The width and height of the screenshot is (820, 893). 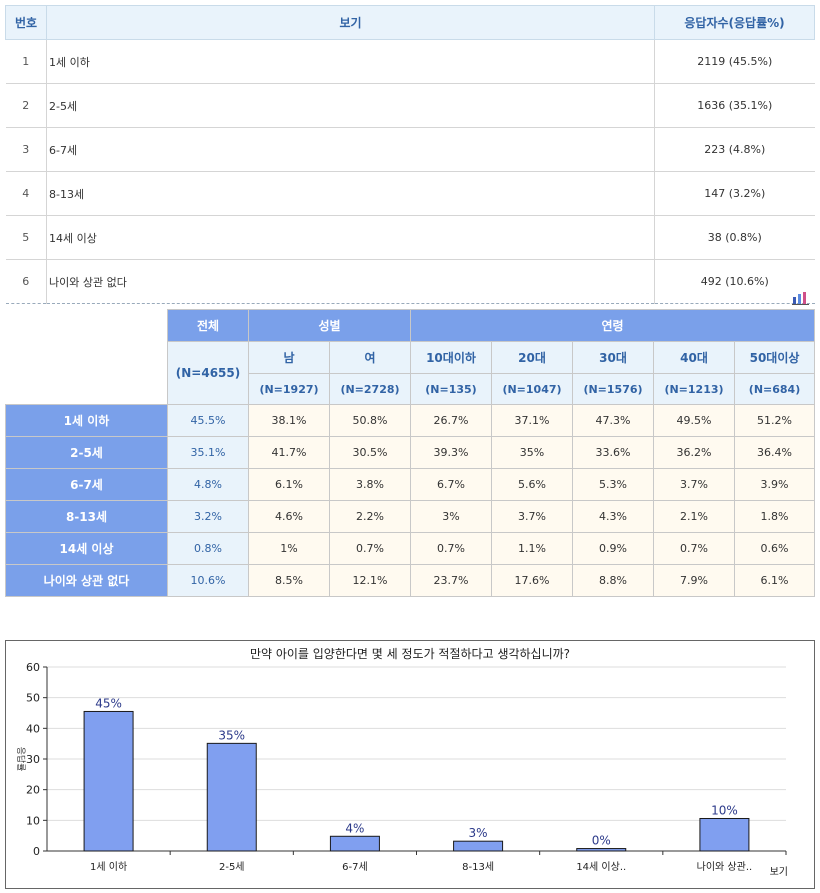 I want to click on cell-value: 4.6%, so click(x=289, y=516).